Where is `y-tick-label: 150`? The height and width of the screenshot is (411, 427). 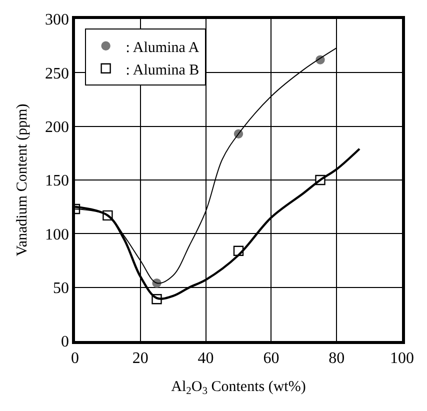
y-tick-label: 150 is located at coordinates (57, 181).